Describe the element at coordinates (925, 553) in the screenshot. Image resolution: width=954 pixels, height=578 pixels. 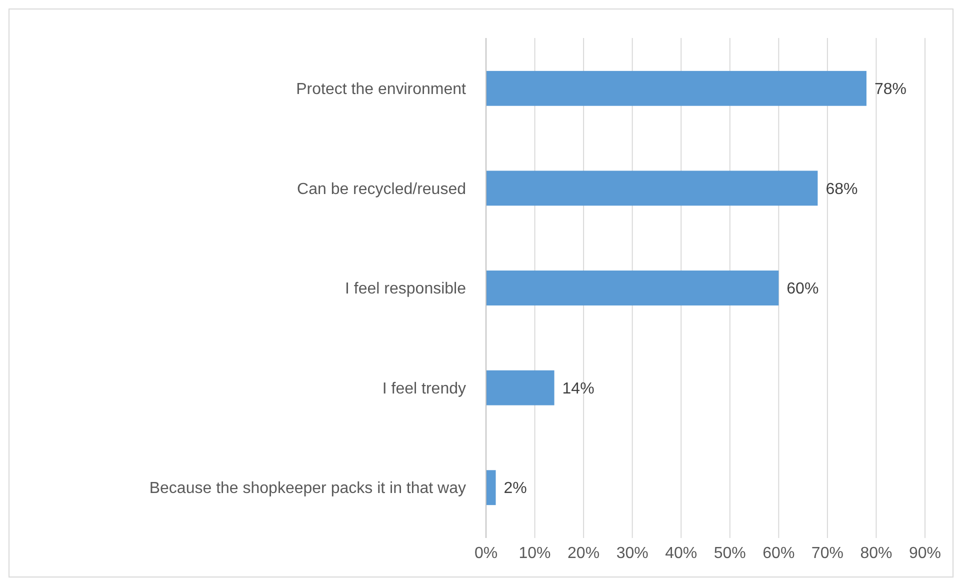
I see `x-tick-label: 90%` at that location.